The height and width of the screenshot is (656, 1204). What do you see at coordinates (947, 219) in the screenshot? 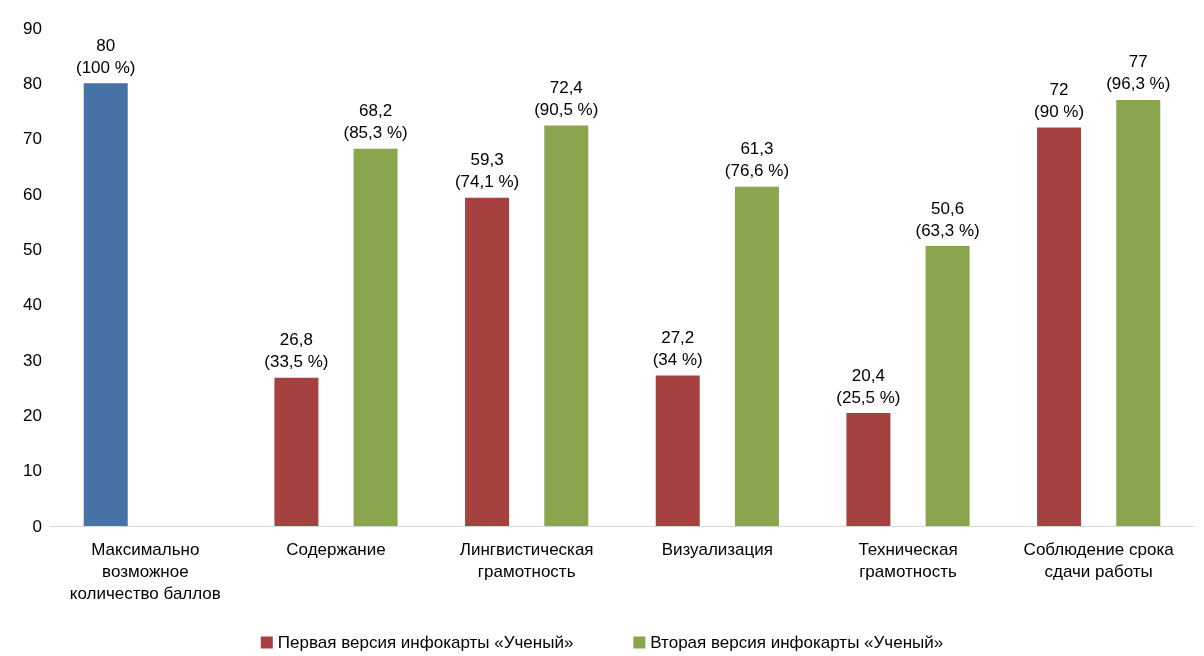
I see `data-label: 50,6 (63,3 %)` at bounding box center [947, 219].